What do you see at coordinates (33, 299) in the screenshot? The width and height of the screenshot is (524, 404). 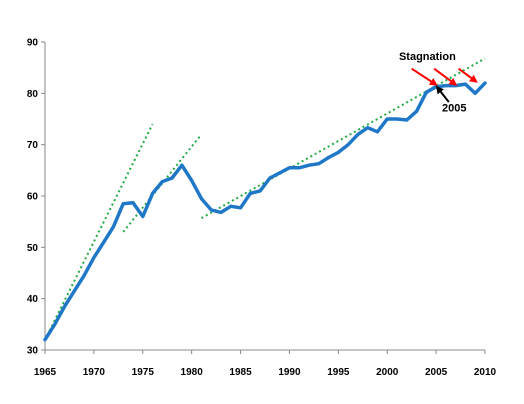 I see `y-tick-label: 40` at bounding box center [33, 299].